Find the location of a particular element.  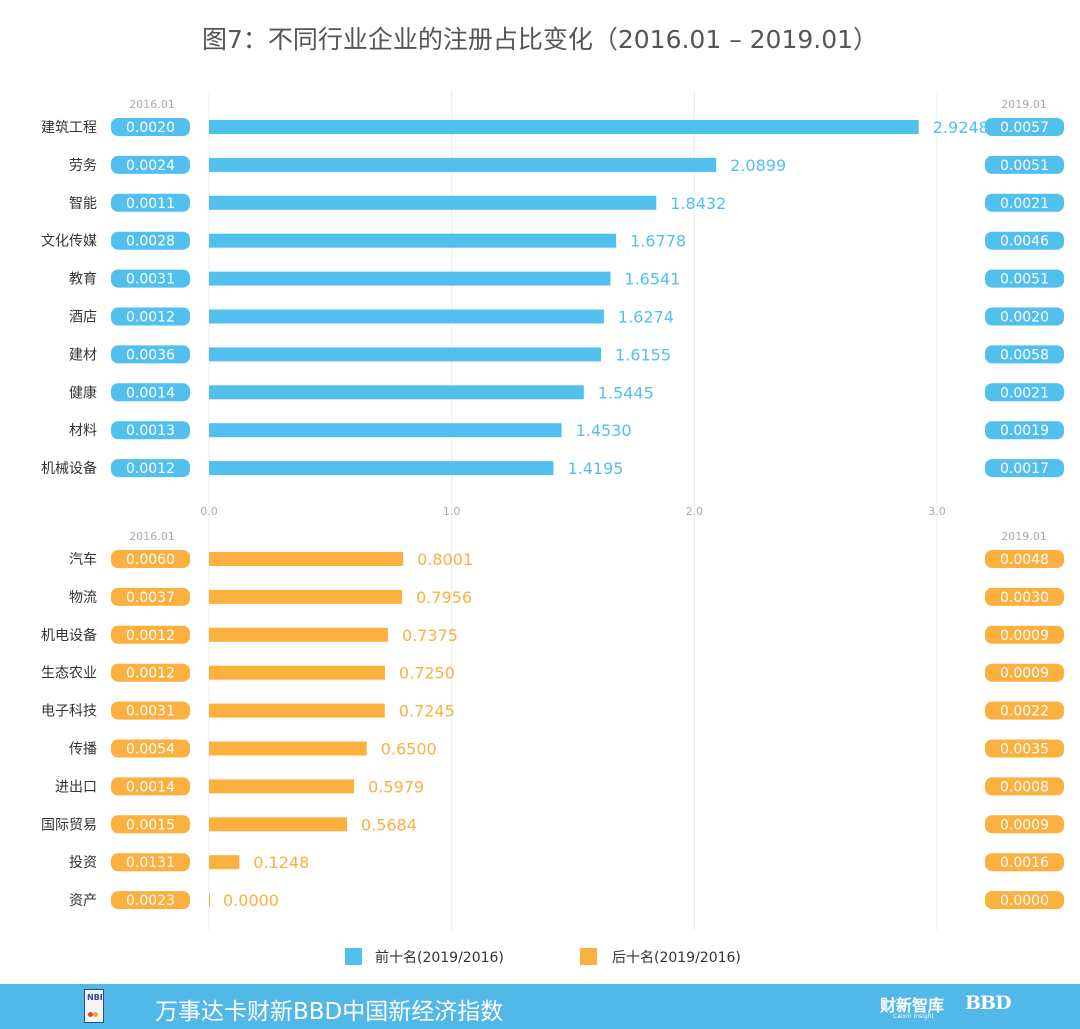

share-2019-value: 0.0021 is located at coordinates (1024, 204).